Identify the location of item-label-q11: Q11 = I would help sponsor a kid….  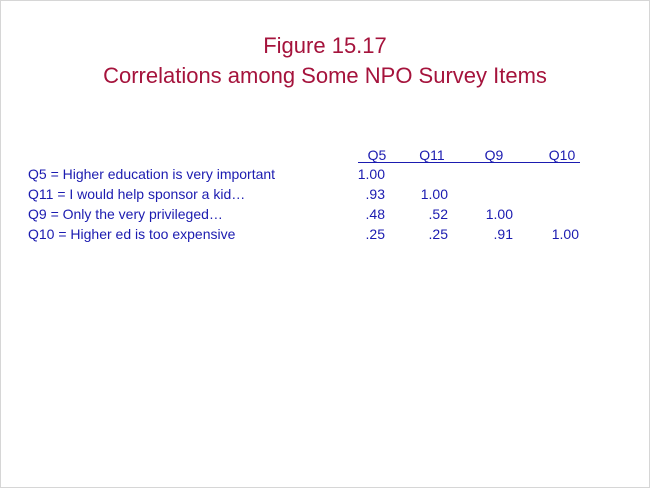
(136, 194).